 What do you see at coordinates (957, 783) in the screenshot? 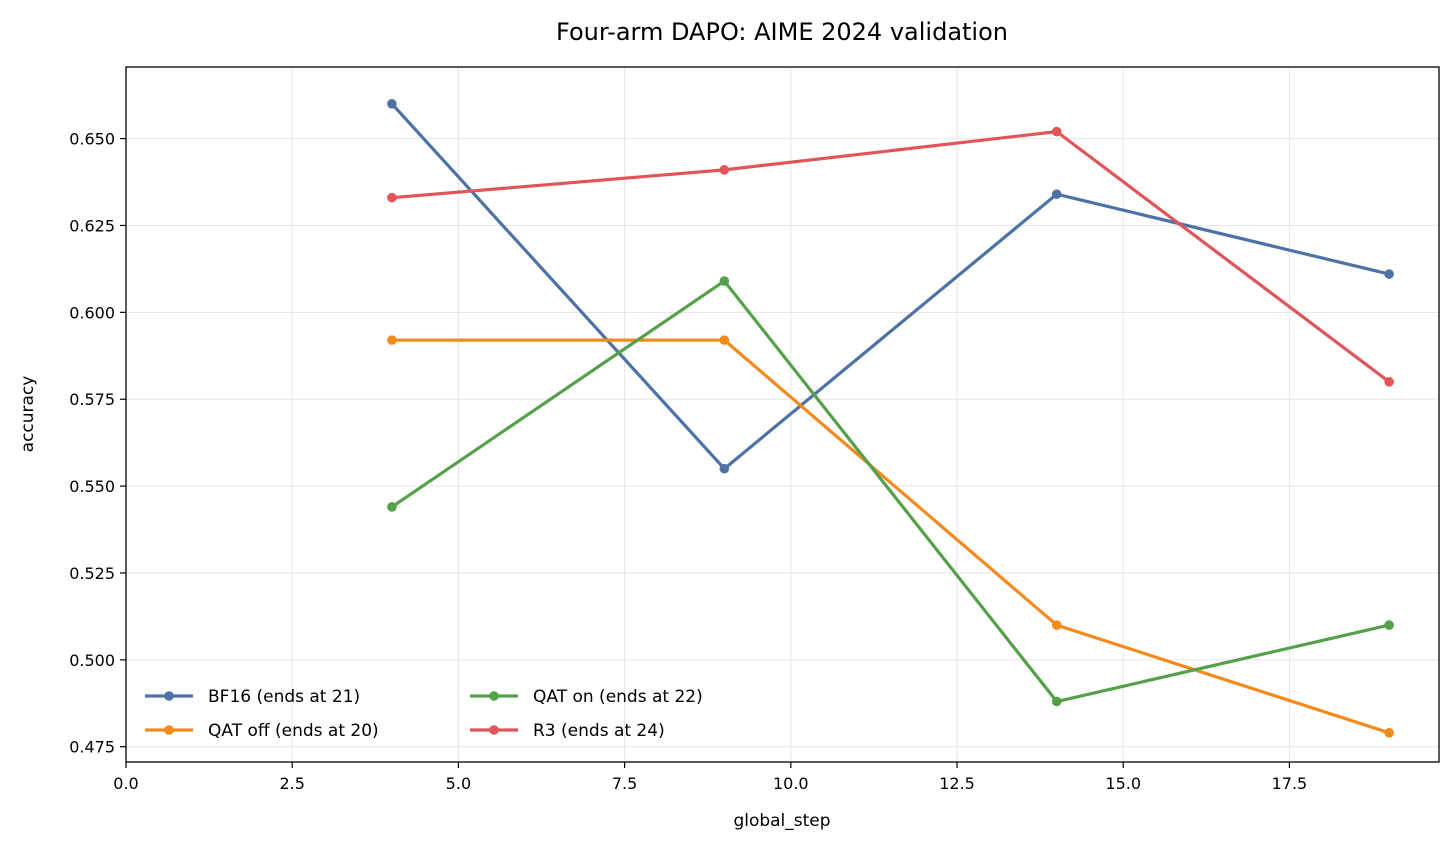
I see `x-tick-label: 12.5` at bounding box center [957, 783].